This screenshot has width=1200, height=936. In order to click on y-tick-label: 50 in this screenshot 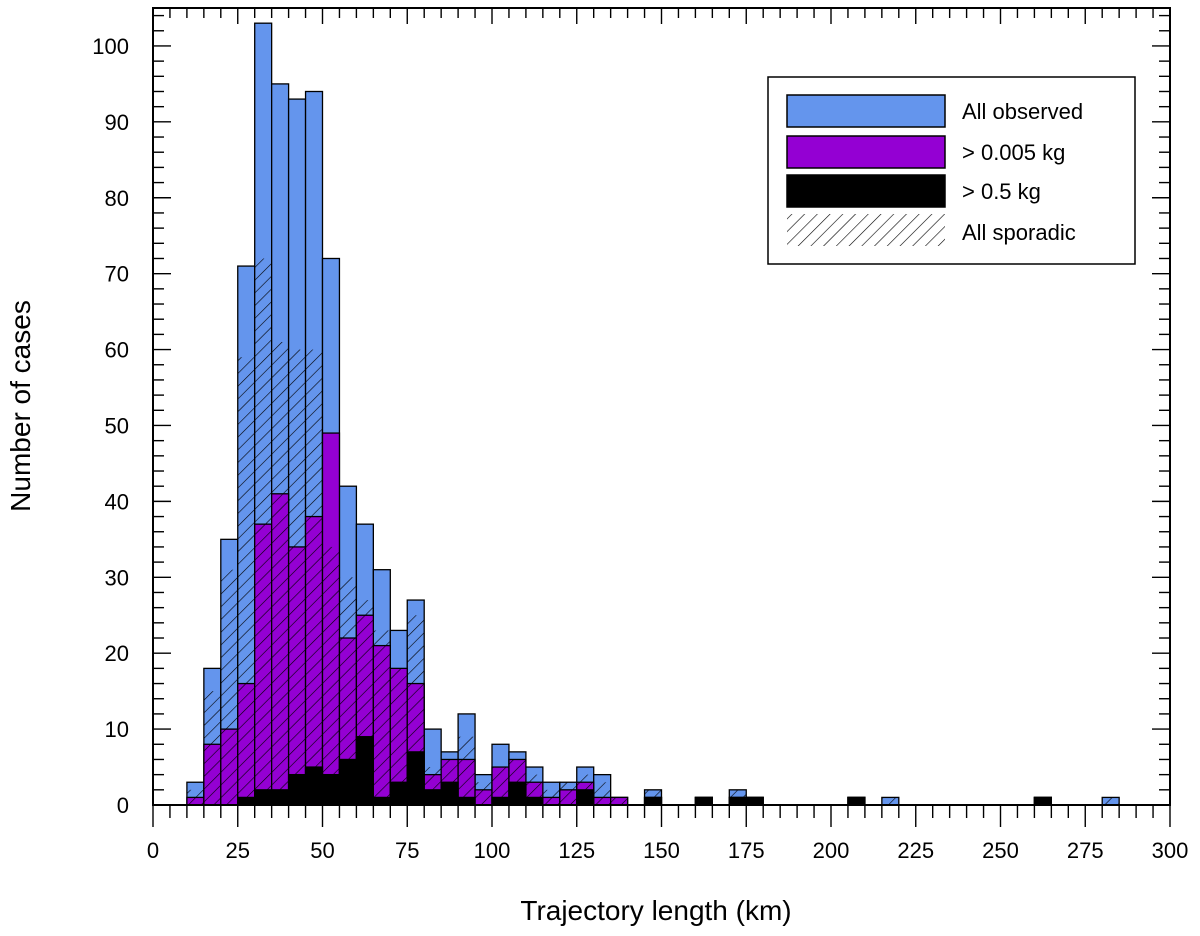, I will do `click(117, 425)`.